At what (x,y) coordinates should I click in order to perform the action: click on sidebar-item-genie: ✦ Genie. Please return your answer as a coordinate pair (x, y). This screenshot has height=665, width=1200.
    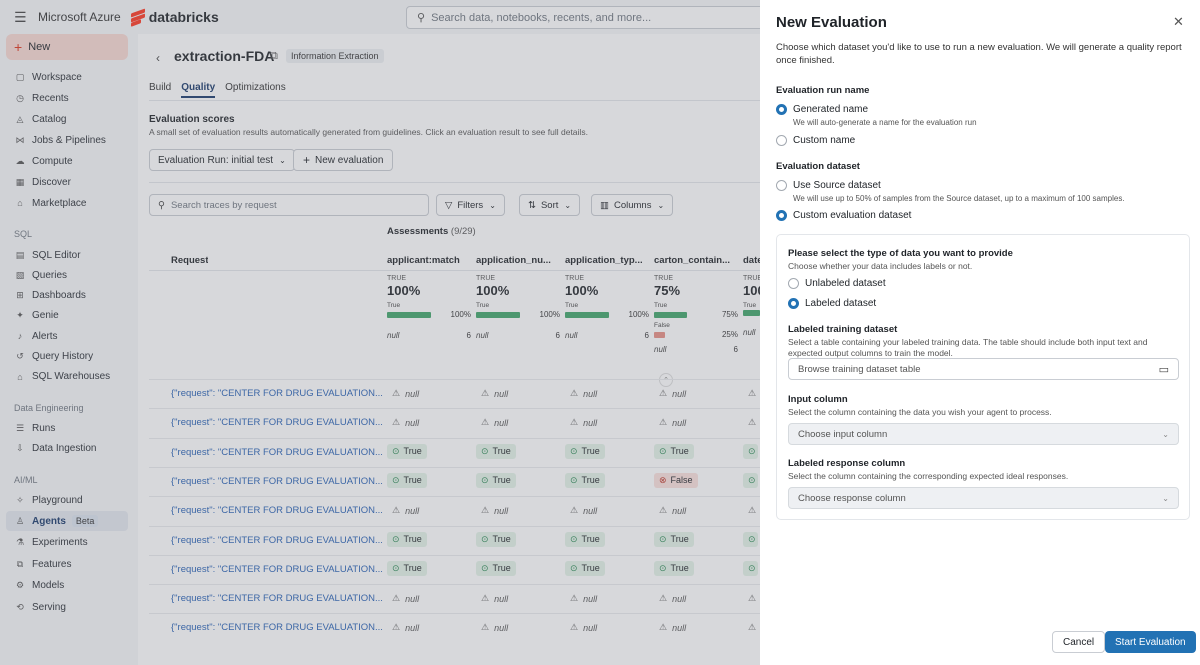
    Looking at the image, I should click on (67, 316).